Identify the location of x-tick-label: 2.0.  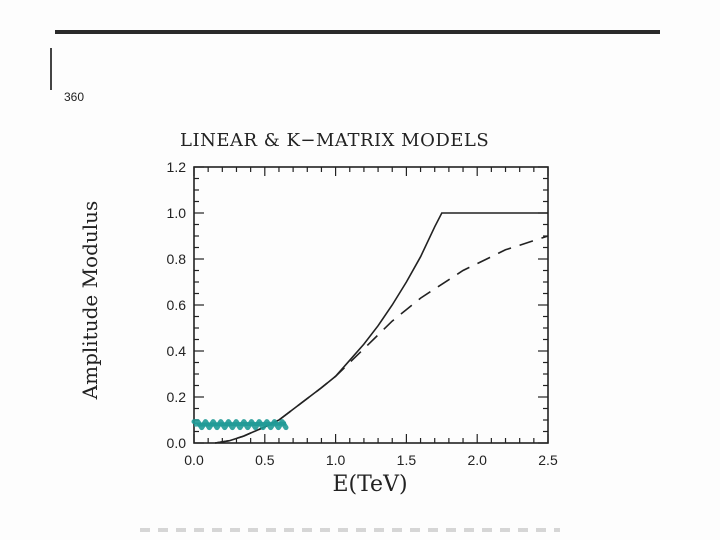
(477, 460).